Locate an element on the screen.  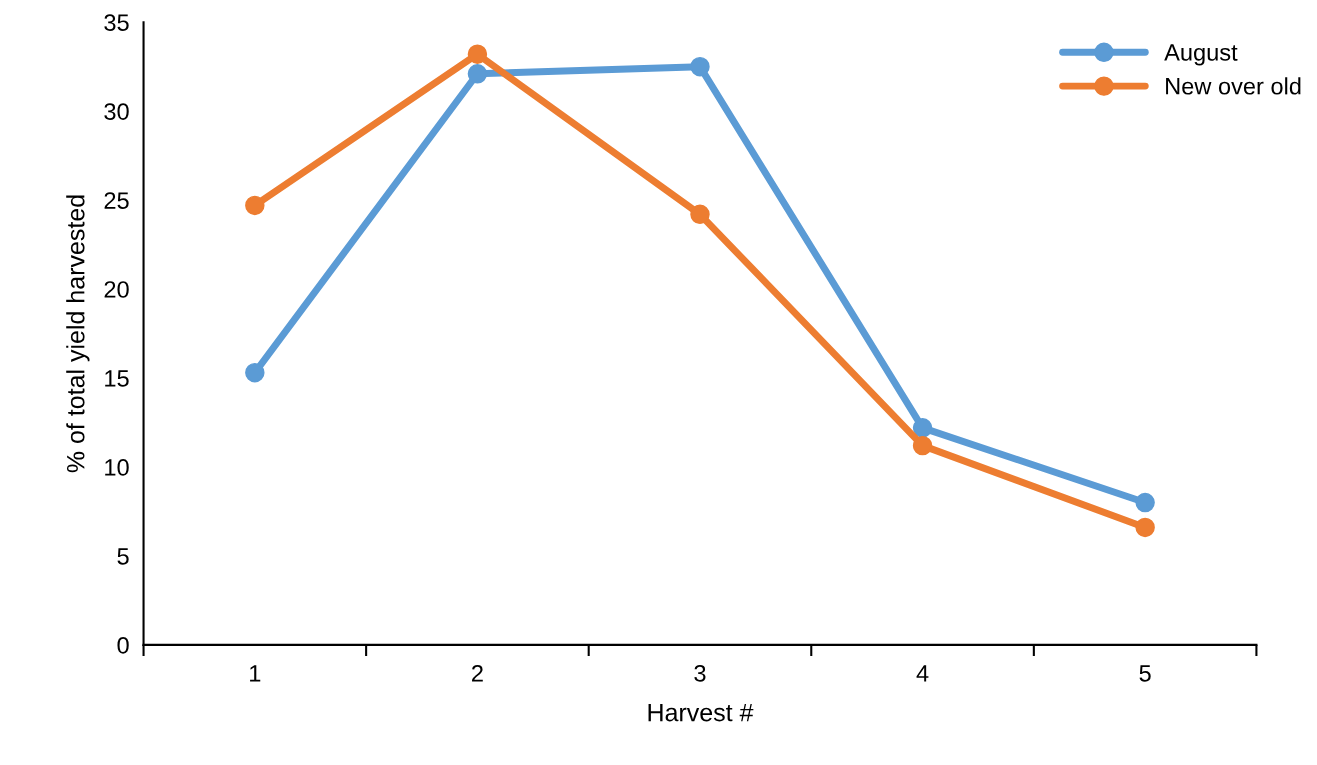
legend-label: New over old is located at coordinates (1233, 86).